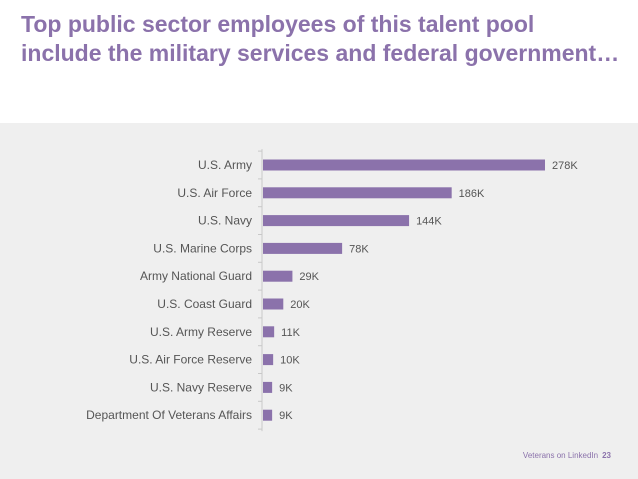 The width and height of the screenshot is (638, 479). I want to click on category-label: U.S. Navy Reserve, so click(201, 387).